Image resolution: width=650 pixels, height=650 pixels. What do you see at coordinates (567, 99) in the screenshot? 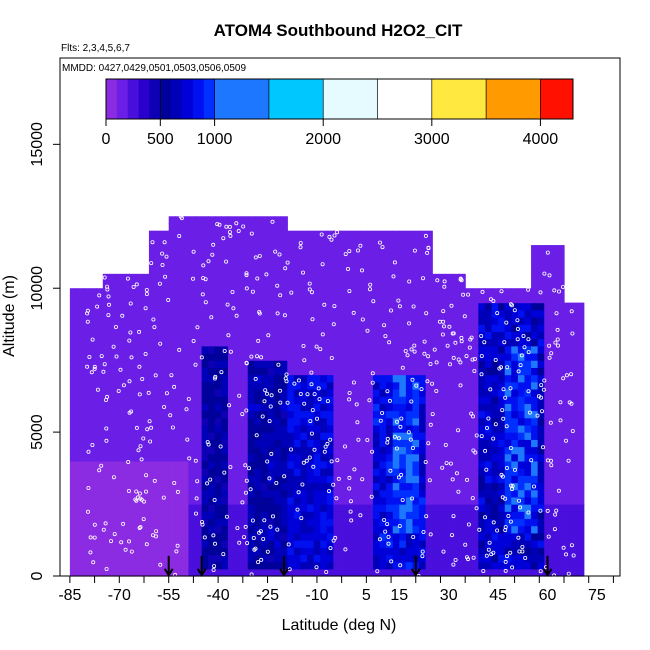
I see `colorbar-segment` at bounding box center [567, 99].